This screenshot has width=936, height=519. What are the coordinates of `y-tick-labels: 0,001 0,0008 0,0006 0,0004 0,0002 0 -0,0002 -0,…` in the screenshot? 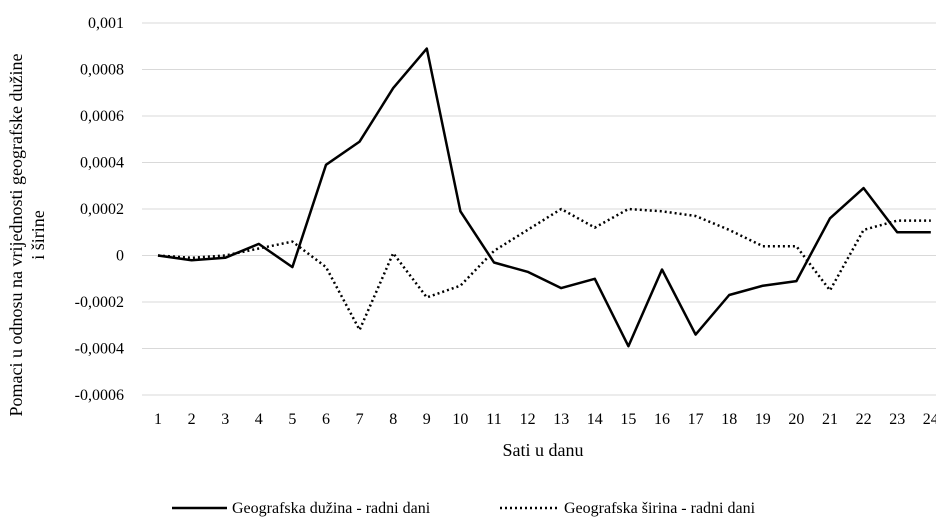 It's located at (99, 209).